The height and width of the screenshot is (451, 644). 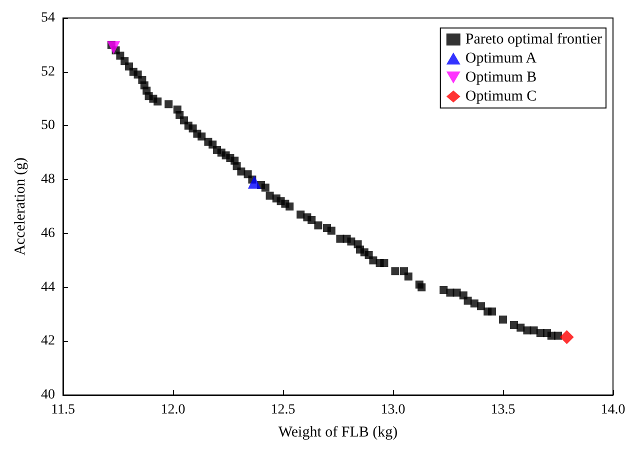 I want to click on y-tick-label: 46, so click(x=48, y=233).